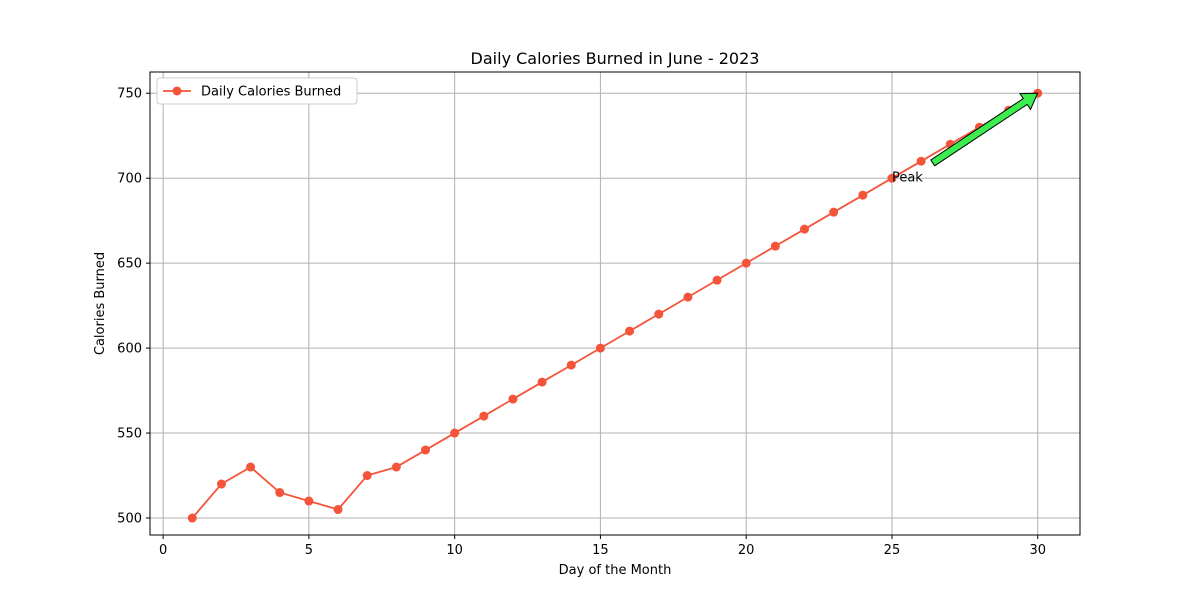  Describe the element at coordinates (129, 264) in the screenshot. I see `y-tick-label: 650` at that location.